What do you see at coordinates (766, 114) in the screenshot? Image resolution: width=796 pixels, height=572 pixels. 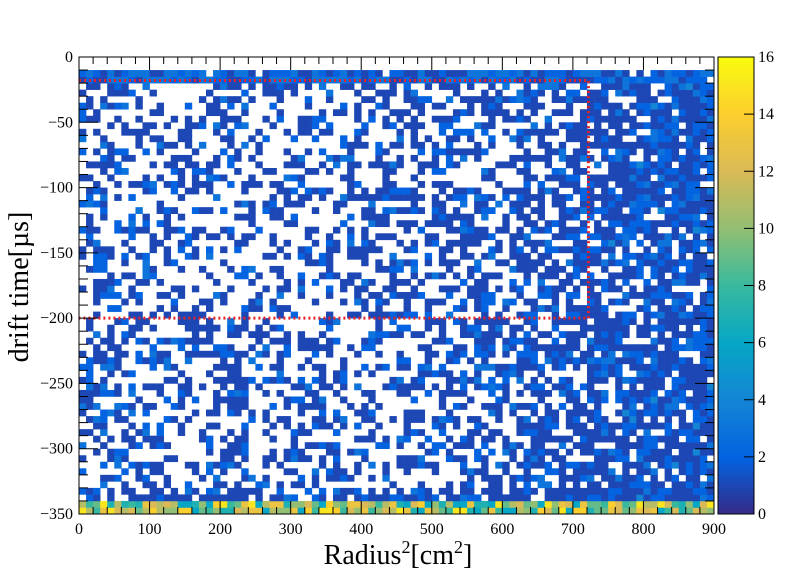 I see `colorbar-tick-label: 14` at bounding box center [766, 114].